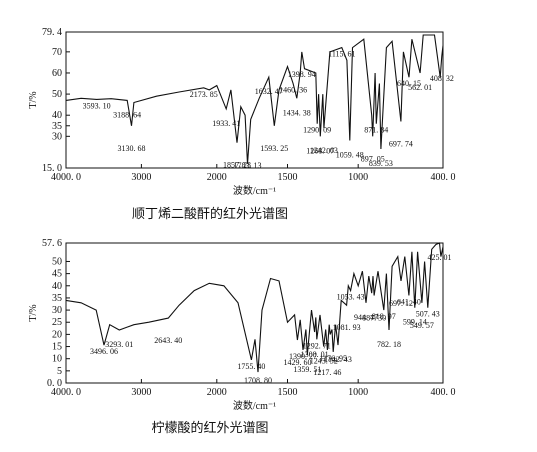  Describe the element at coordinates (347, 327) in the screenshot. I see `peak-label: 1081. 93` at that location.